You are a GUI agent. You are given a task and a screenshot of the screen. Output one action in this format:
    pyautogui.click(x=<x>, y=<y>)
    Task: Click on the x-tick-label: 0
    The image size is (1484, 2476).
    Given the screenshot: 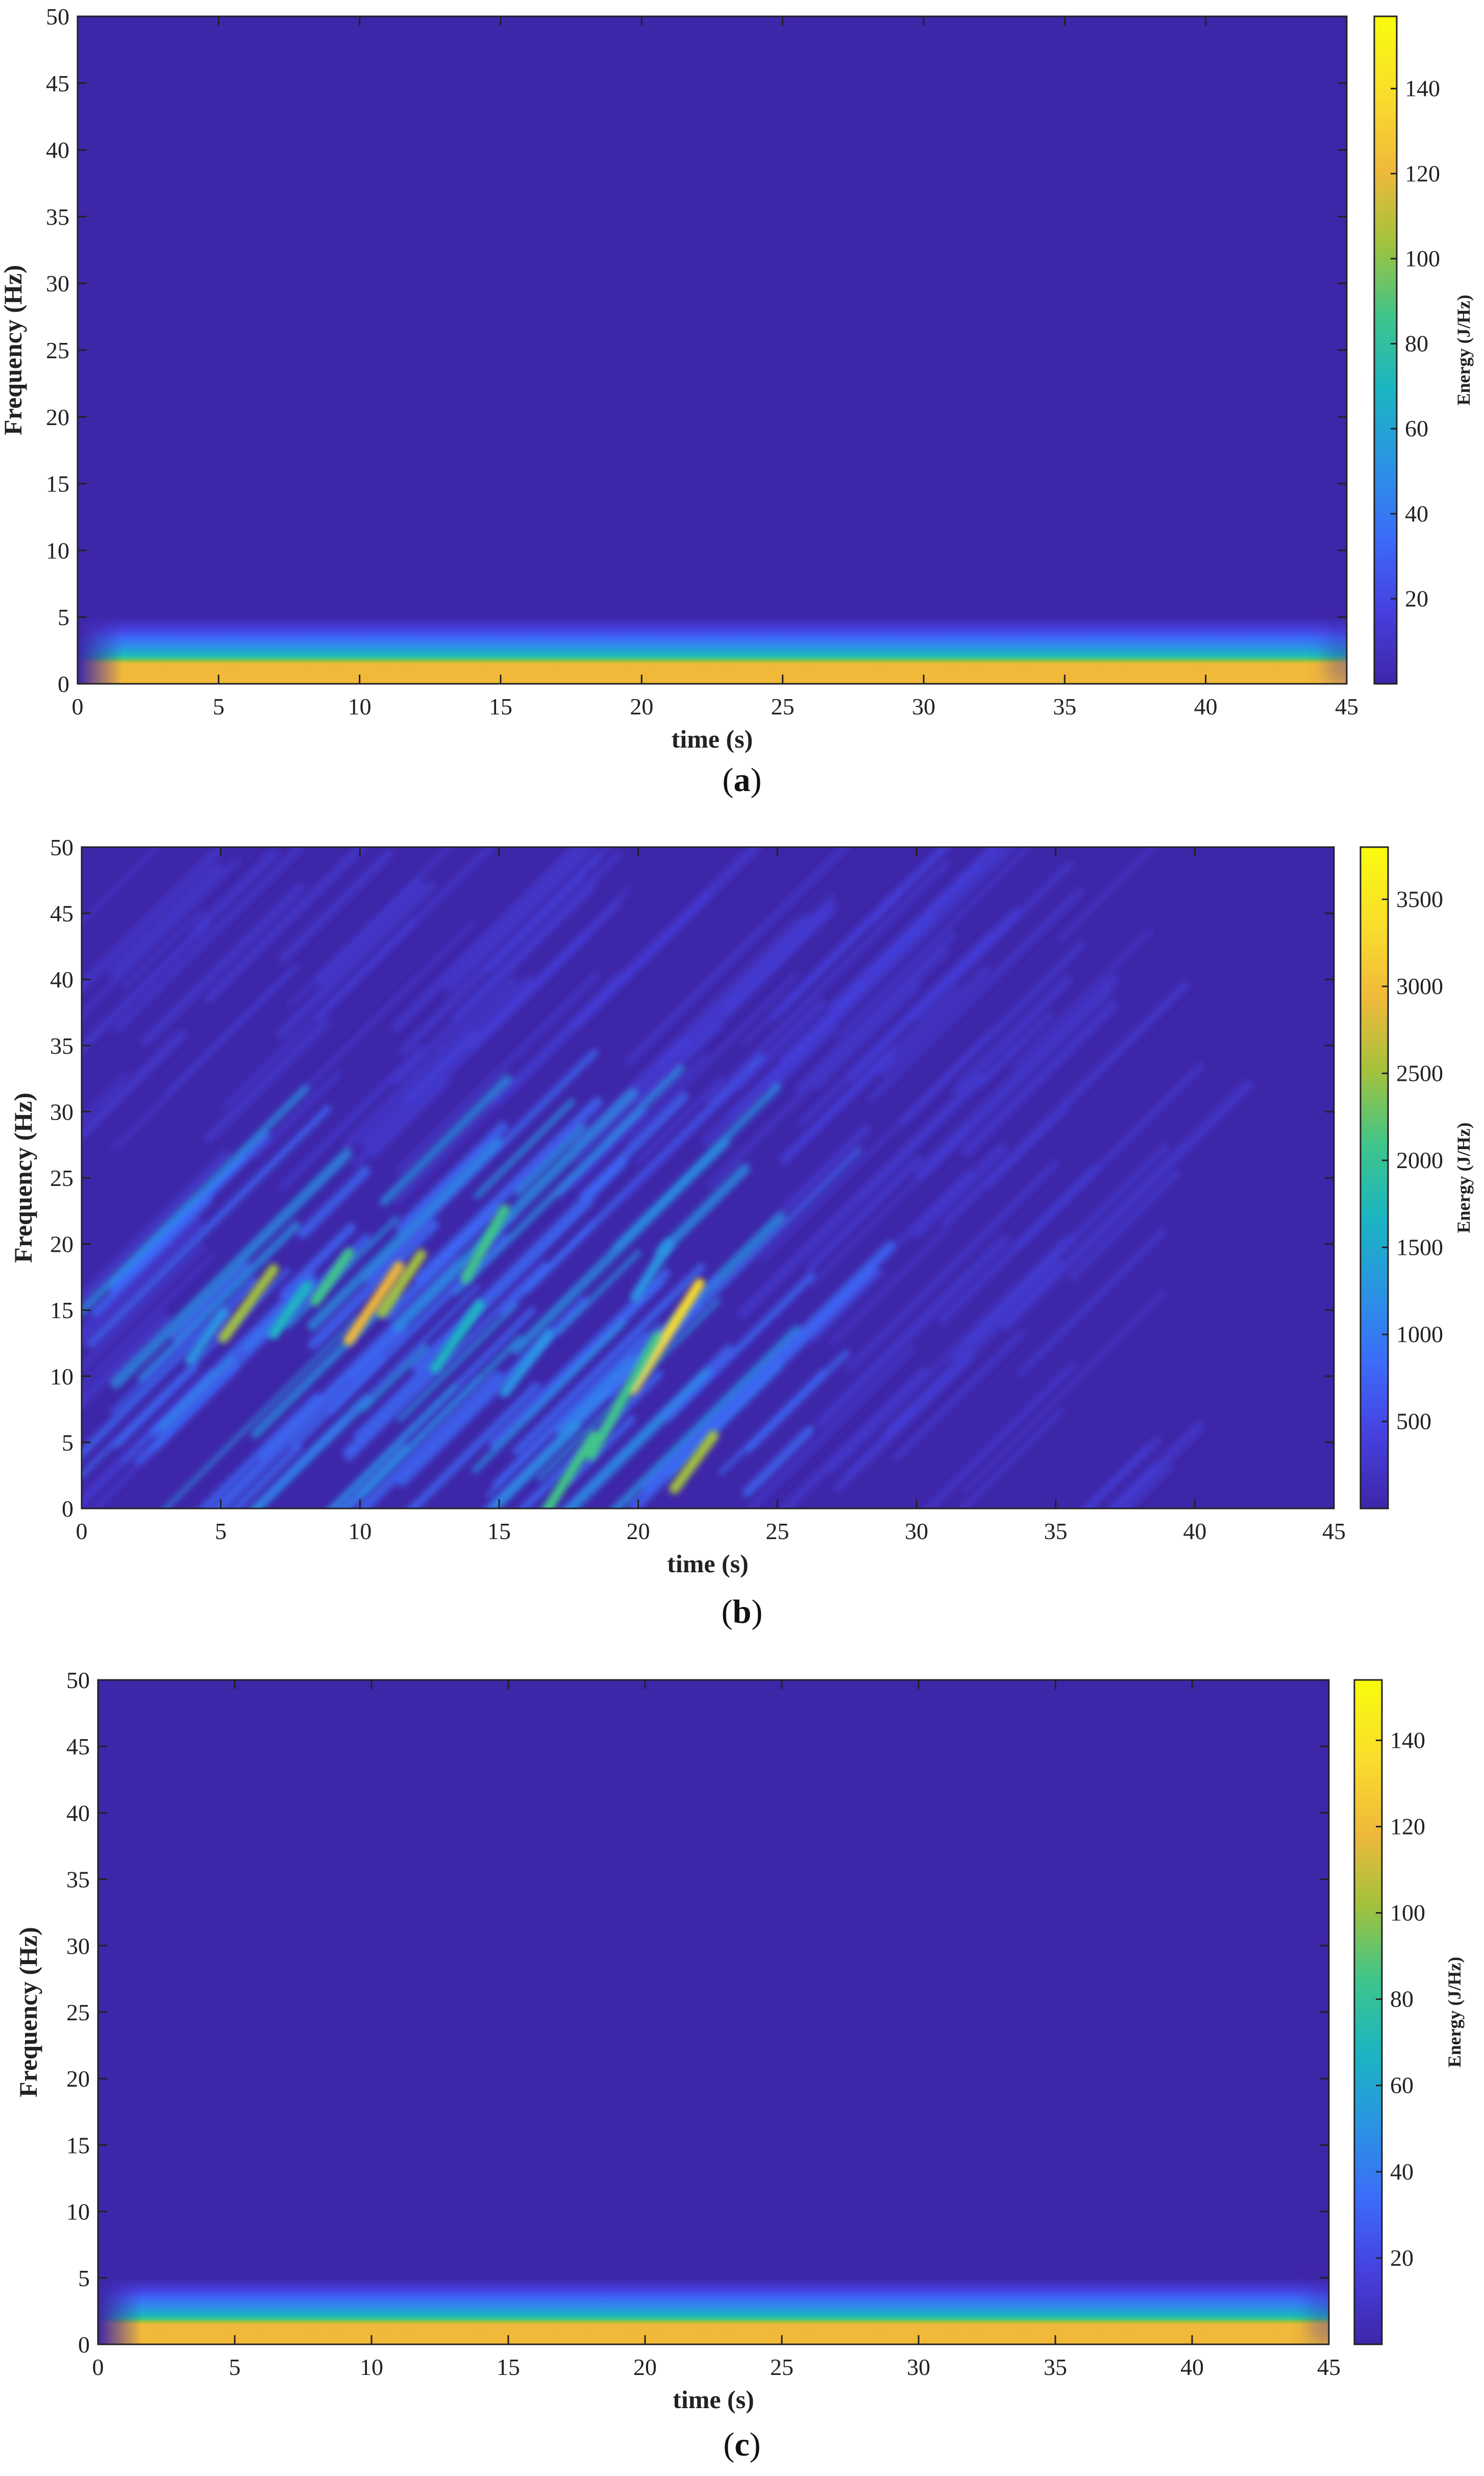 What is the action you would take?
    pyautogui.click(x=78, y=707)
    